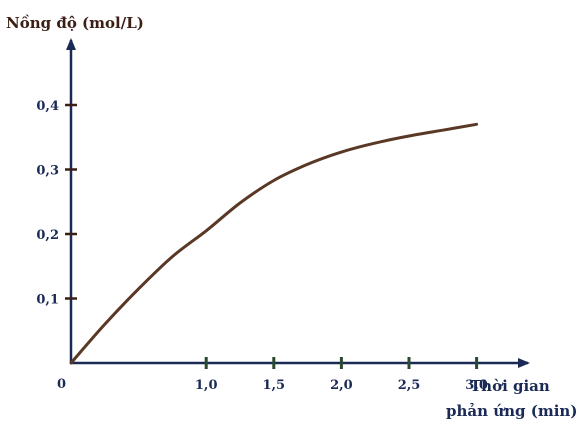  Describe the element at coordinates (75, 23) in the screenshot. I see `y-axis-label: Nồng độ (mol/L)` at that location.